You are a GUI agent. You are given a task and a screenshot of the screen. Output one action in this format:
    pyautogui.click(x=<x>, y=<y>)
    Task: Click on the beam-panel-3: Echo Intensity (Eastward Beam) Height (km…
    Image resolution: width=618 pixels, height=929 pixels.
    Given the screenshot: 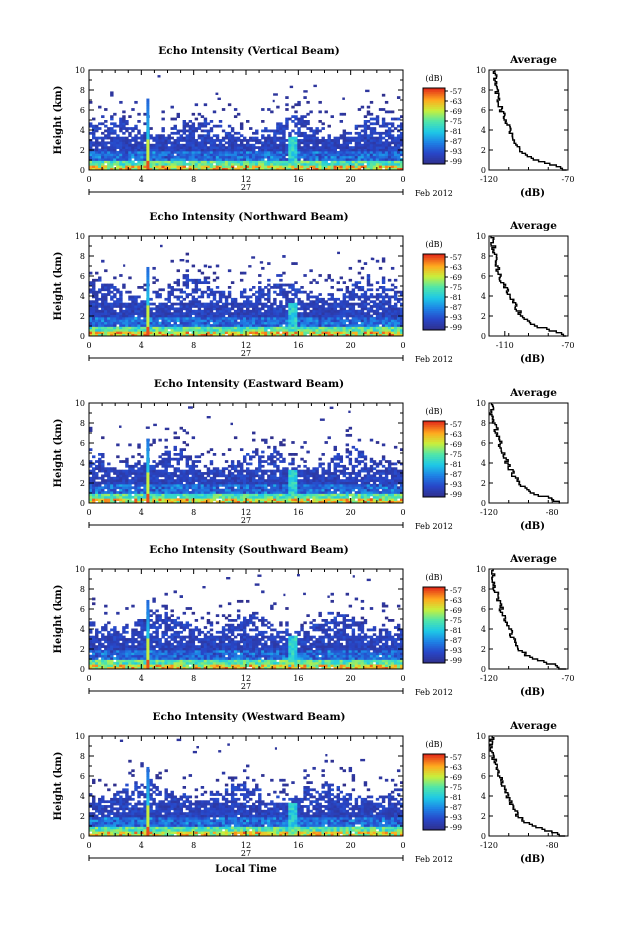 What is the action you would take?
    pyautogui.click(x=311, y=455)
    